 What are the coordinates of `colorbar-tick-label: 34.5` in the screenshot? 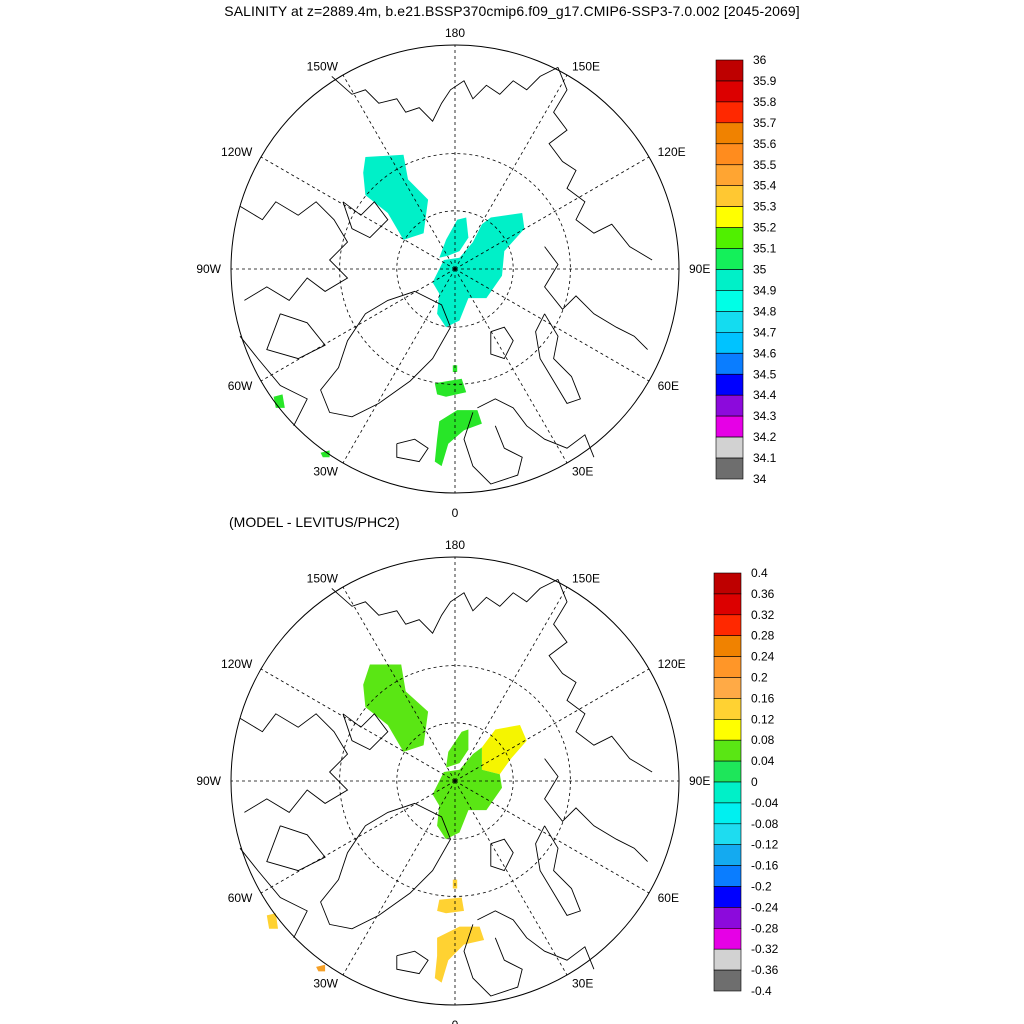 It's located at (765, 374).